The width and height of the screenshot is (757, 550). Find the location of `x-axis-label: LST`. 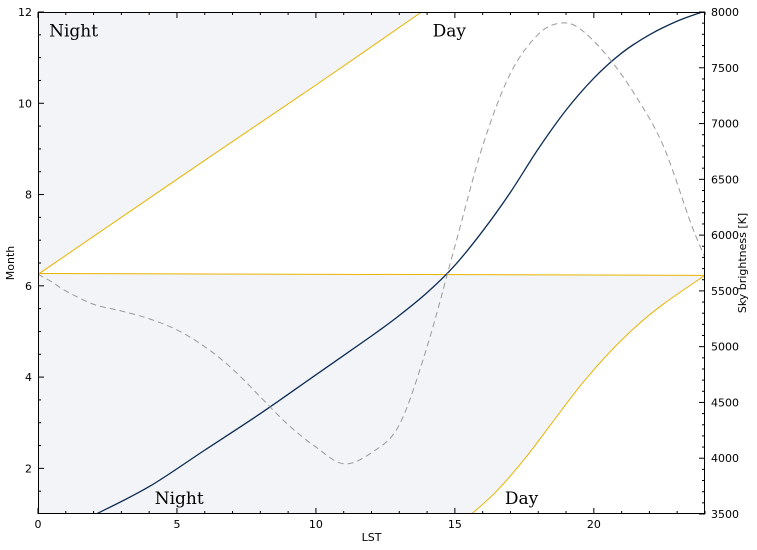

x-axis-label: LST is located at coordinates (372, 537).